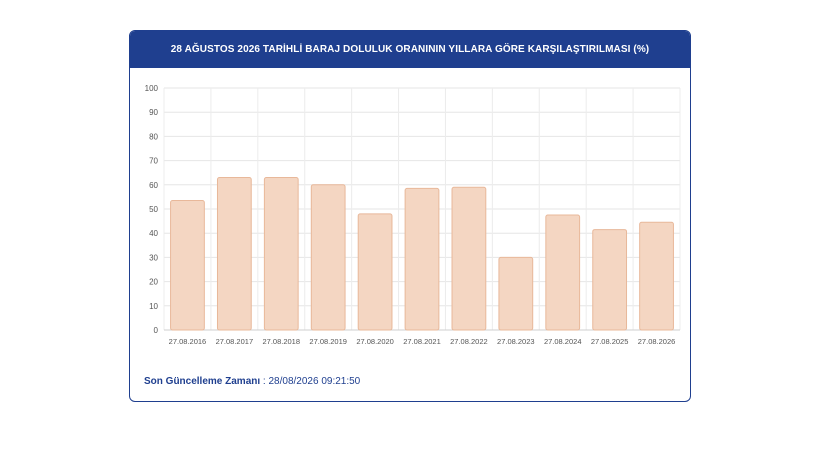 Image resolution: width=820 pixels, height=461 pixels. I want to click on x-tick-label: 27.08.2021, so click(422, 341).